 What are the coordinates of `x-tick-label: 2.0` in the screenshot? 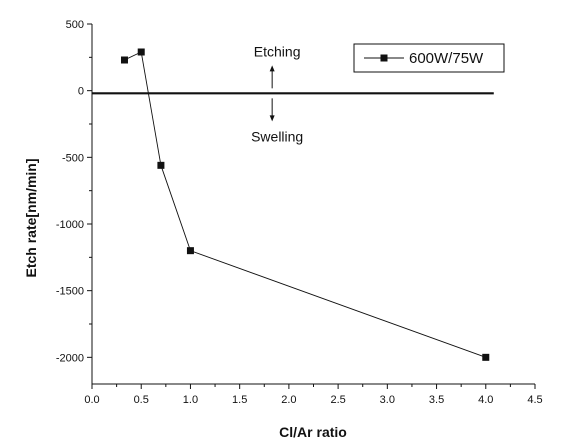 It's located at (288, 400).